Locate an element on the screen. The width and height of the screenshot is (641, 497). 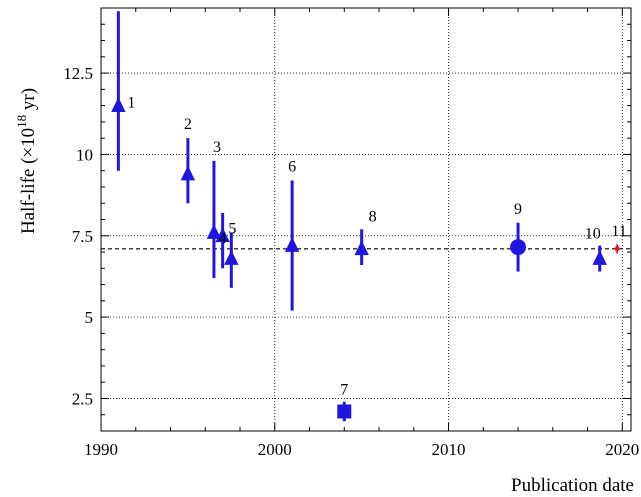
point-label: 4 is located at coordinates (223, 238).